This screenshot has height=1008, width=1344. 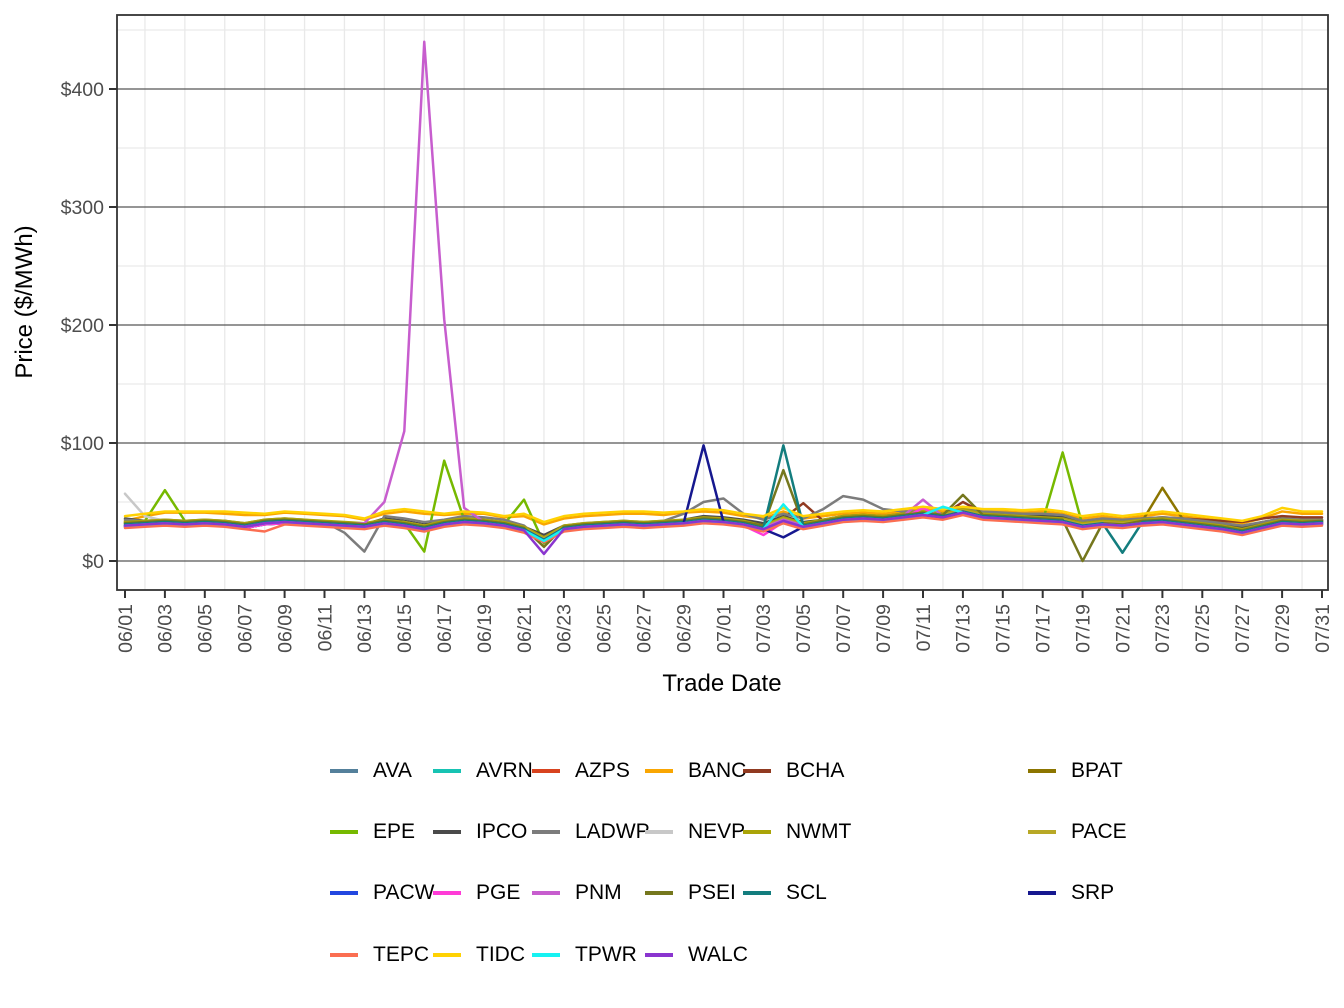 I want to click on legend-label-PGE: PGE, so click(x=498, y=892).